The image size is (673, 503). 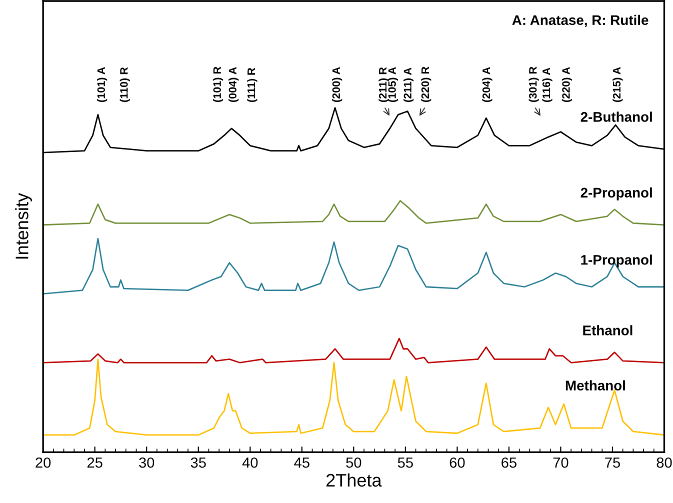 I want to click on text: (111) R, so click(x=252, y=85).